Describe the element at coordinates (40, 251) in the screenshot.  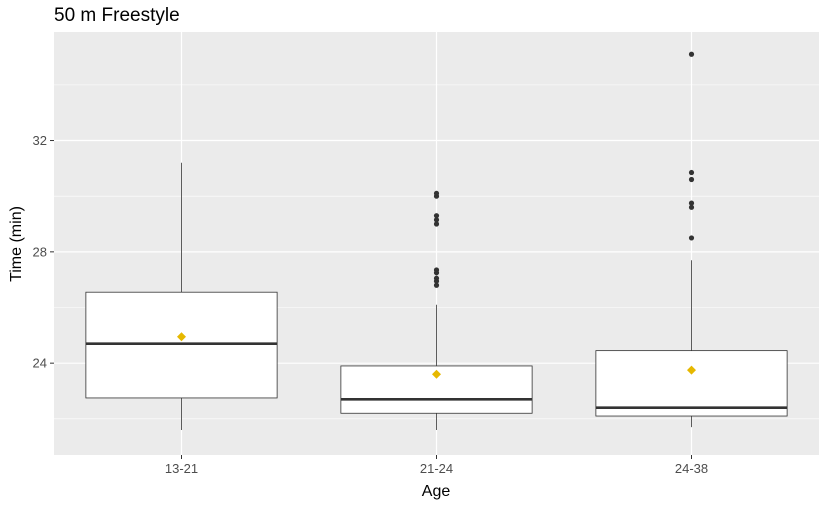
I see `y-tick-label: 28` at that location.